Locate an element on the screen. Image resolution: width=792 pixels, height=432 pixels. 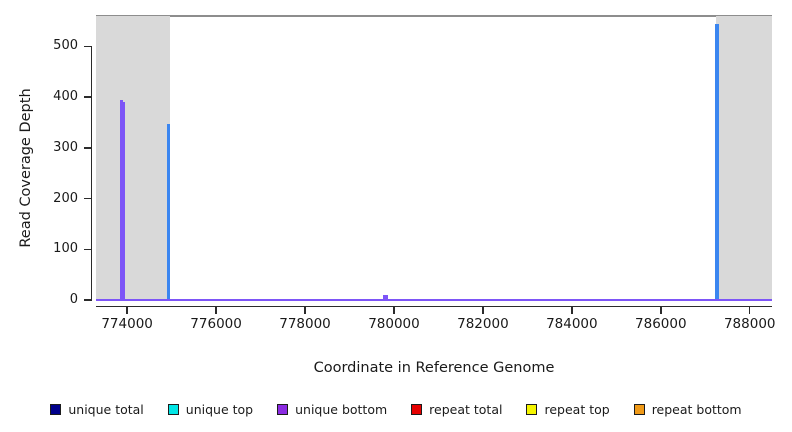
legend-item: repeat bottom is located at coordinates (687, 409).